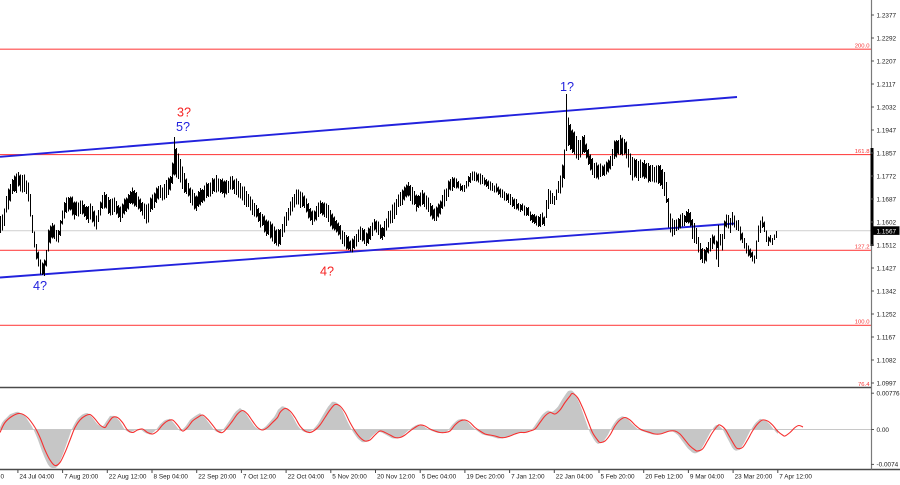  What do you see at coordinates (862, 323) in the screenshot?
I see `svg-text: 100.0` at bounding box center [862, 323].